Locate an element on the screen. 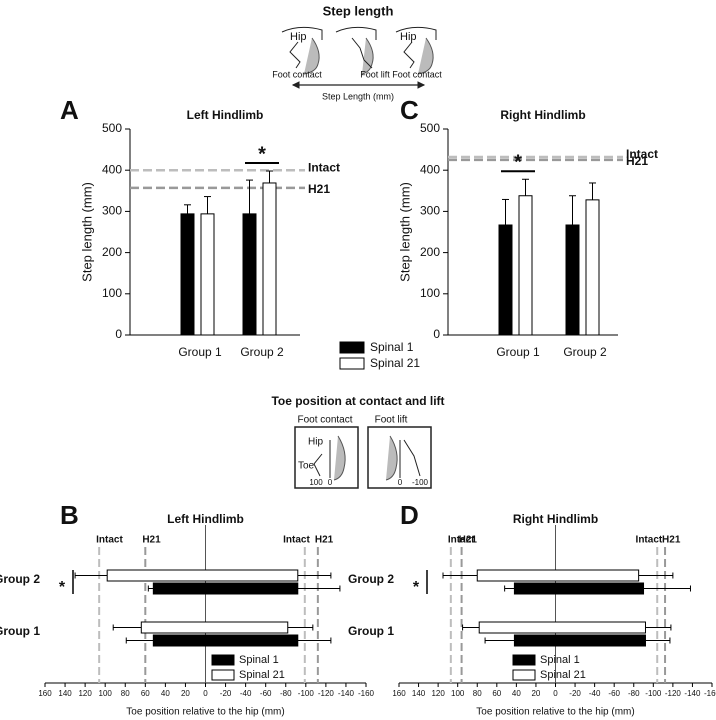  legend-label: Spinal 21 is located at coordinates (395, 363).